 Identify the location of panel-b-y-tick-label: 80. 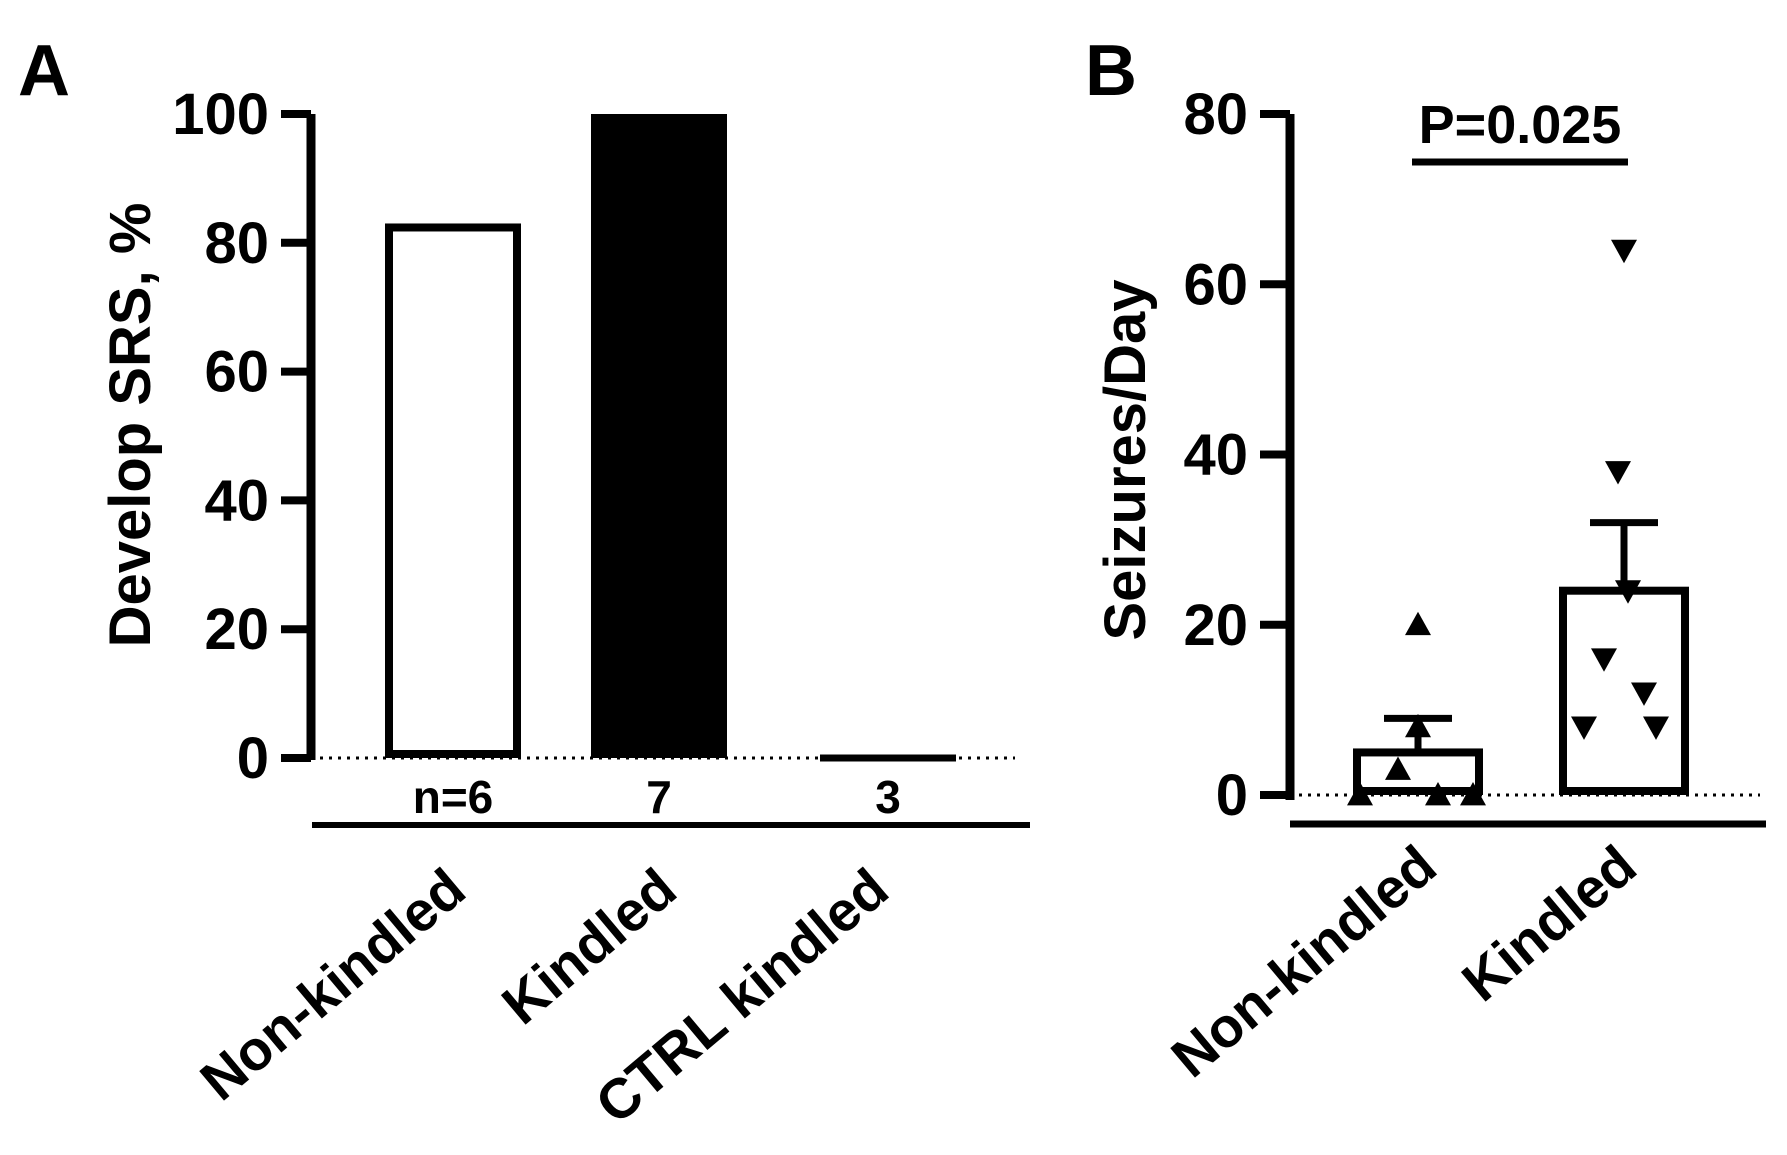
(1215, 114).